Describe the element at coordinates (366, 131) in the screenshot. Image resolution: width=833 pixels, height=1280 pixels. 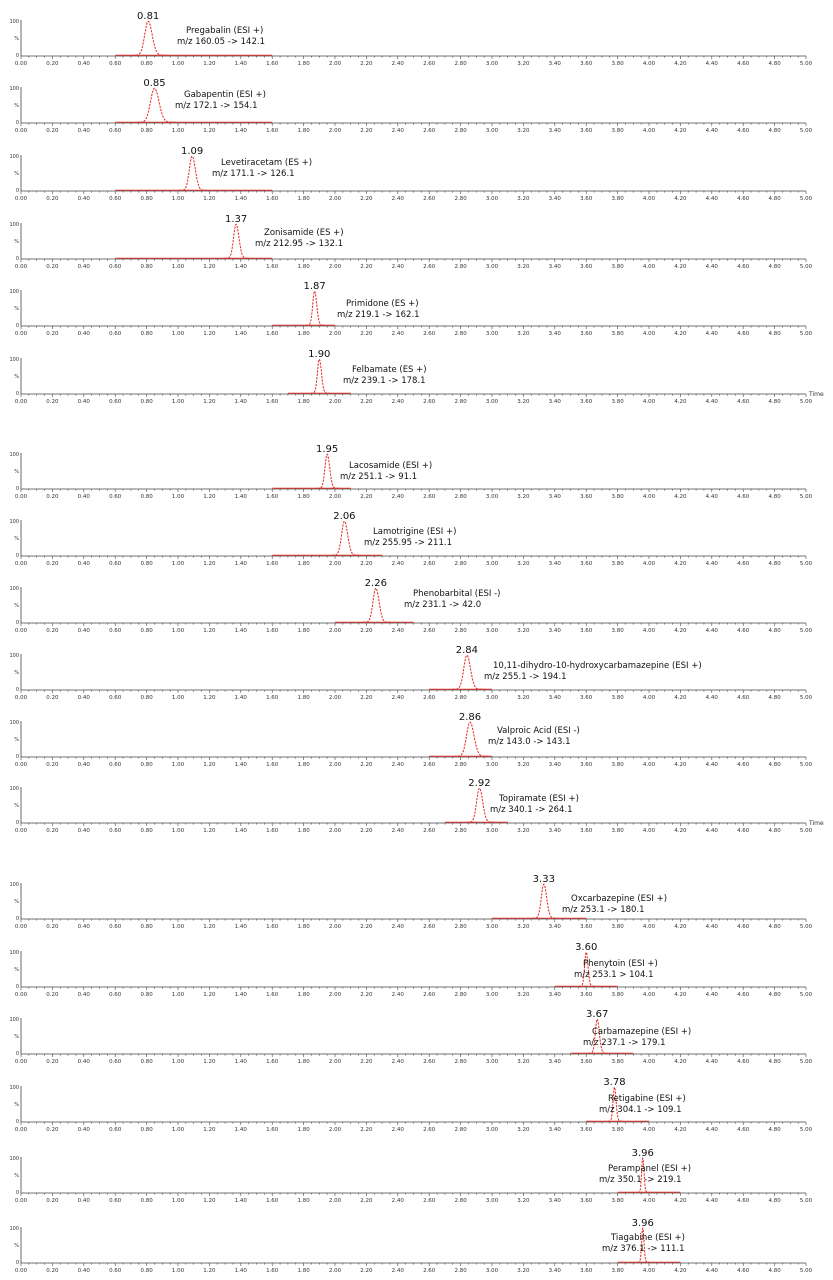
I see `x-tick-label: 2.20` at that location.